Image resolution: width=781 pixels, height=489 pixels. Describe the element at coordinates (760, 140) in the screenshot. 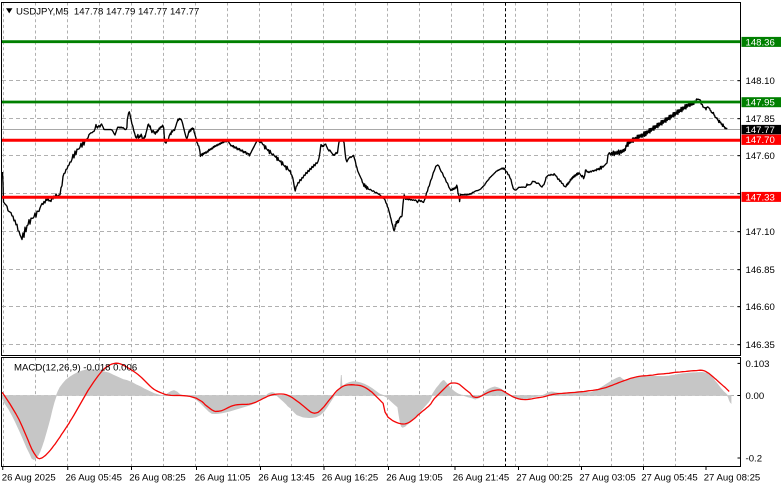

I see `svg-text: 147.70` at that location.